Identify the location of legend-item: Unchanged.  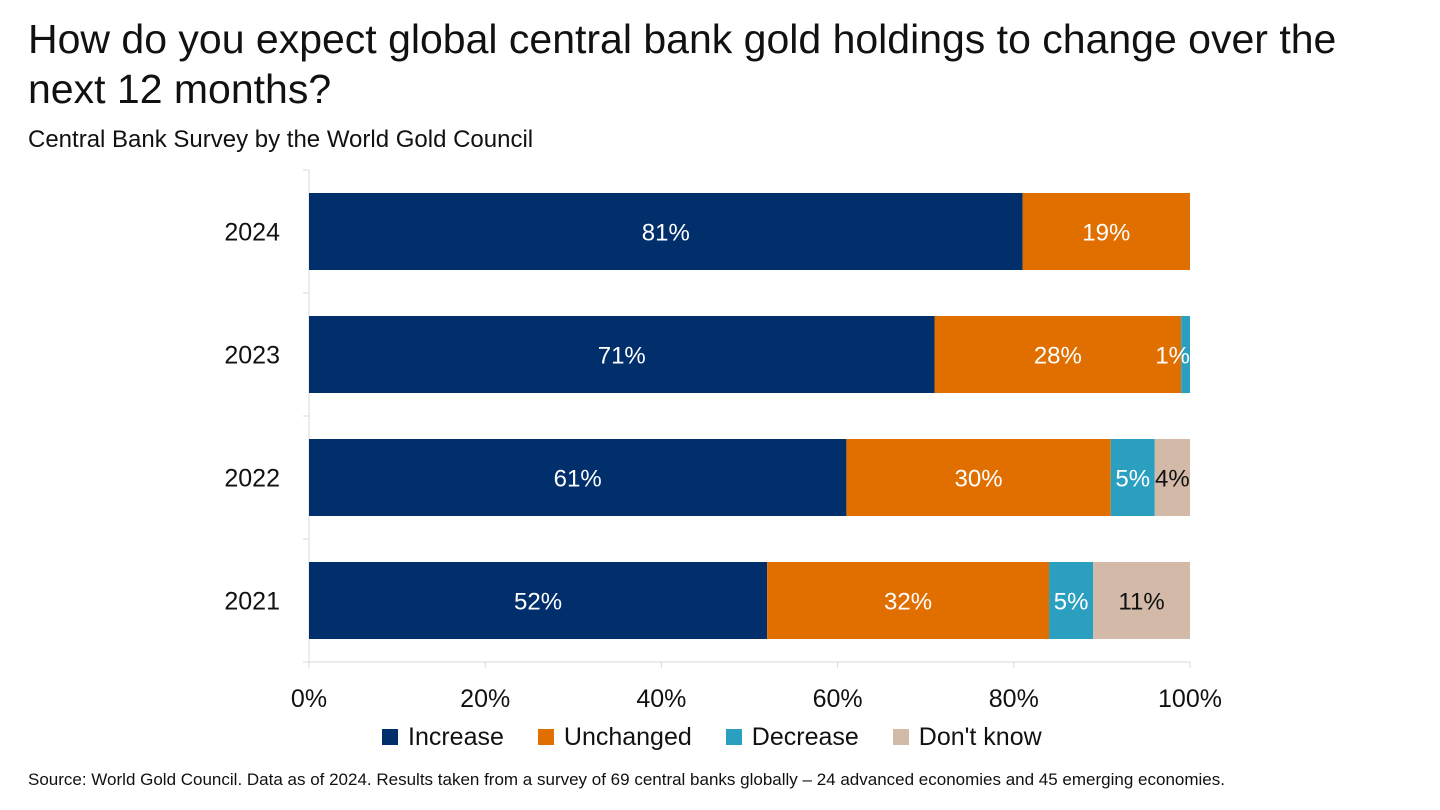
(614, 737).